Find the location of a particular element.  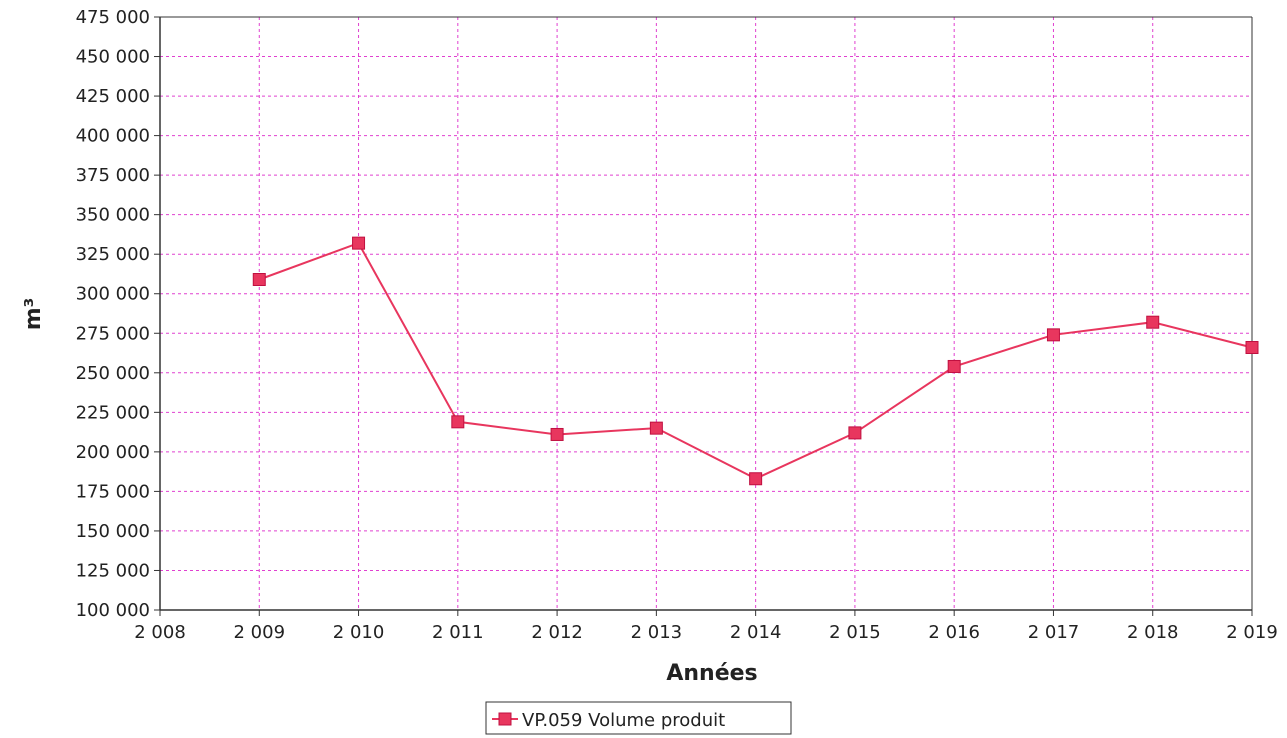

y-tick-label: 425 000 is located at coordinates (113, 96).